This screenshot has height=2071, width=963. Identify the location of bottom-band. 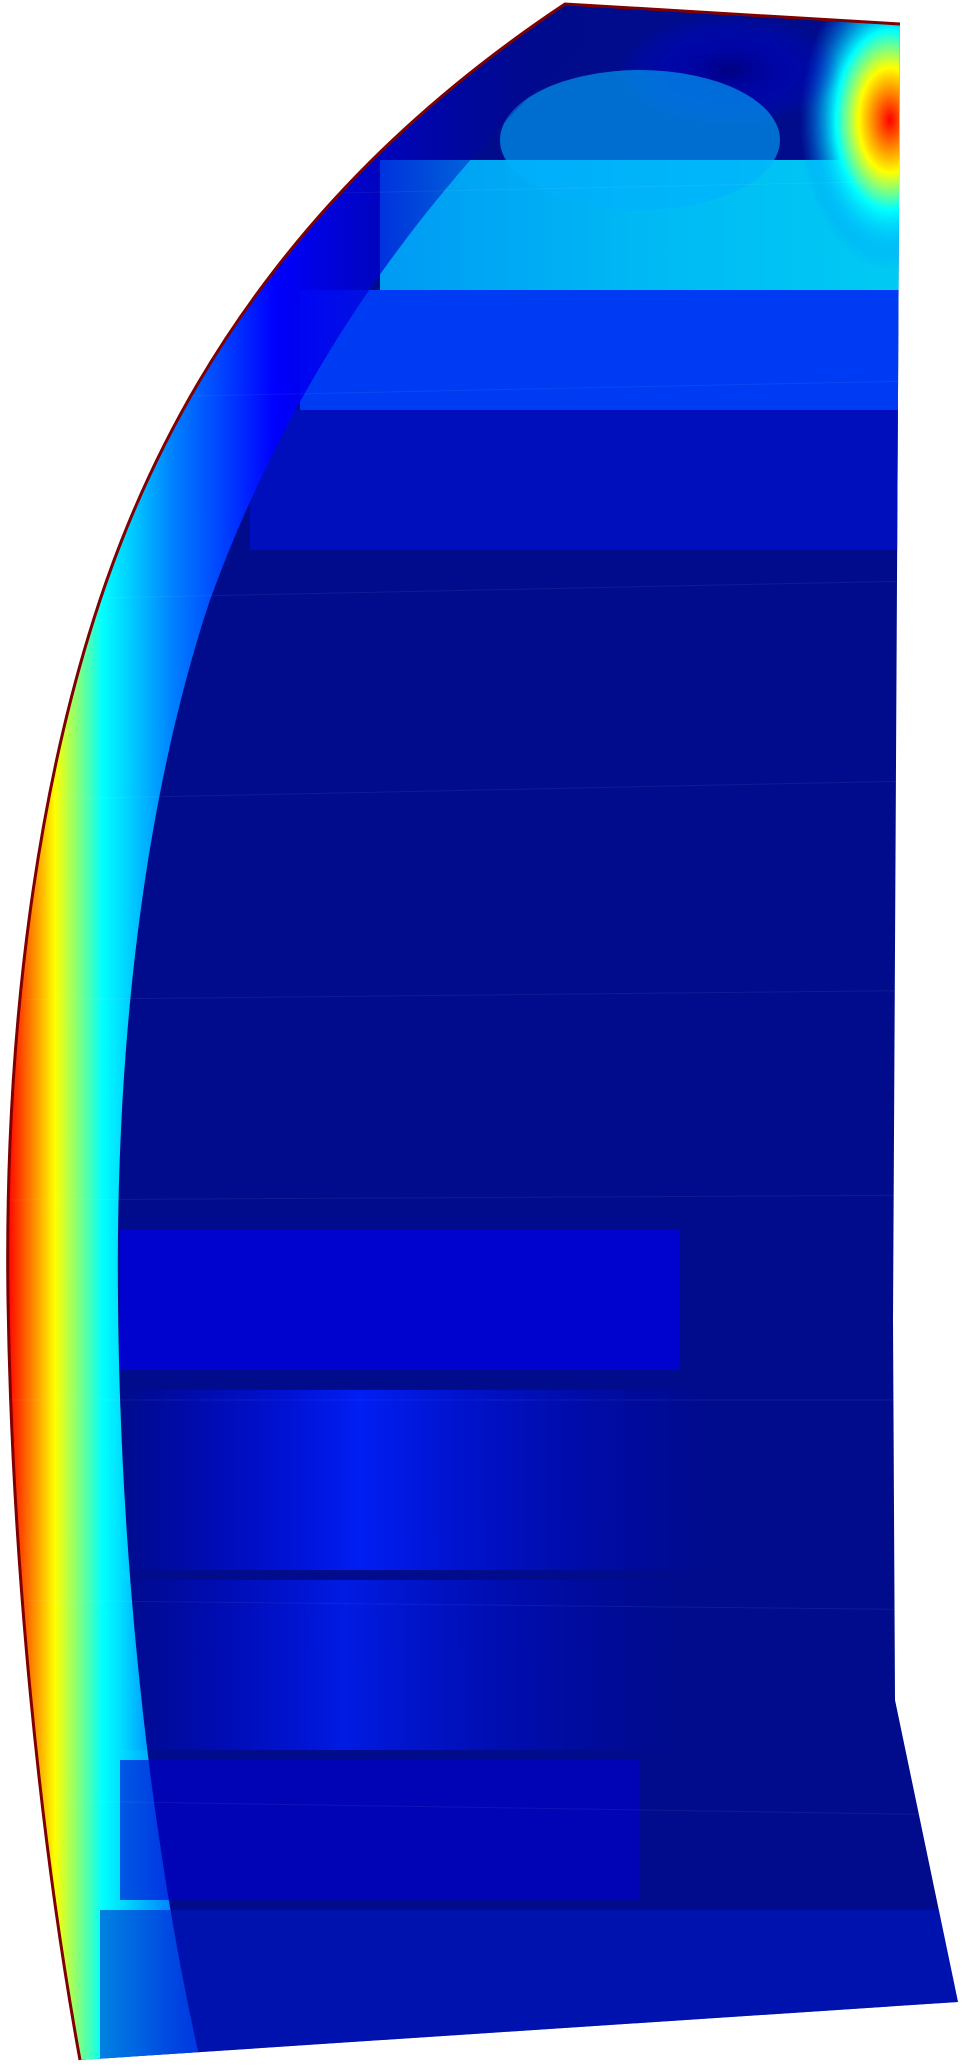
(529, 1985).